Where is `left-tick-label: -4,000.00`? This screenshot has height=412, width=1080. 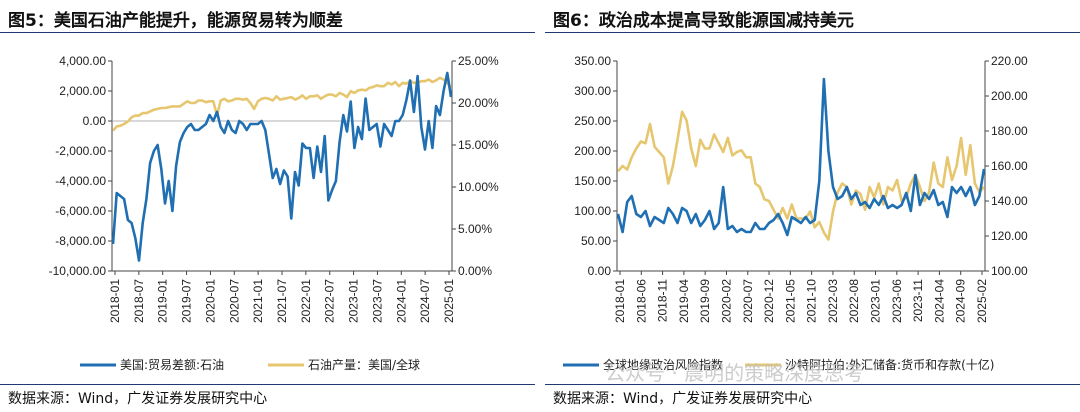 left-tick-label: -4,000.00 is located at coordinates (80, 181).